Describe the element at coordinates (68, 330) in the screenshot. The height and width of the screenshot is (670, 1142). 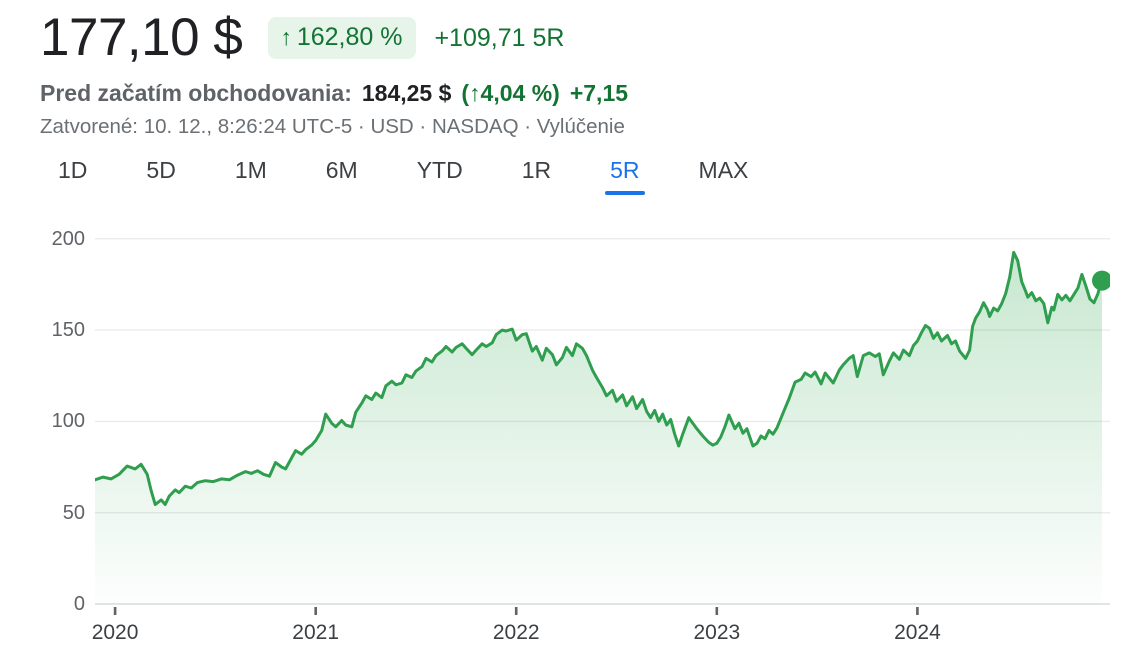
I see `y-axis-label: 150` at that location.